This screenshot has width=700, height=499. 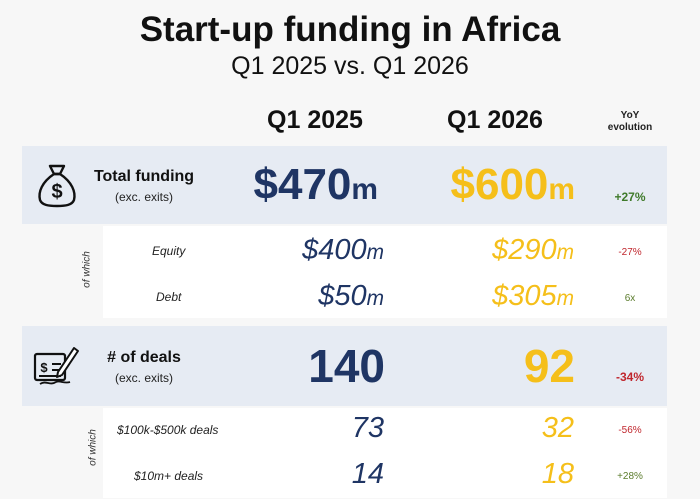 I want to click on small-deals-2026: 32, so click(x=557, y=428).